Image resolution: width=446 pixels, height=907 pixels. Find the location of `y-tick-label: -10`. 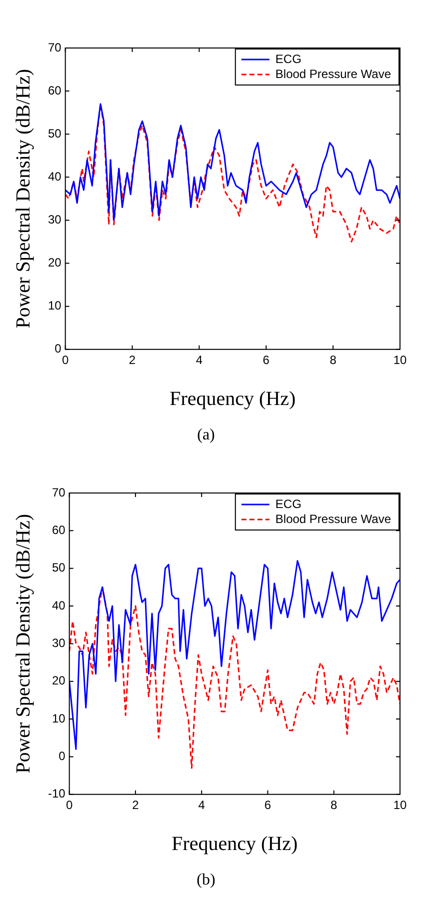

y-tick-label: -10 is located at coordinates (57, 793).